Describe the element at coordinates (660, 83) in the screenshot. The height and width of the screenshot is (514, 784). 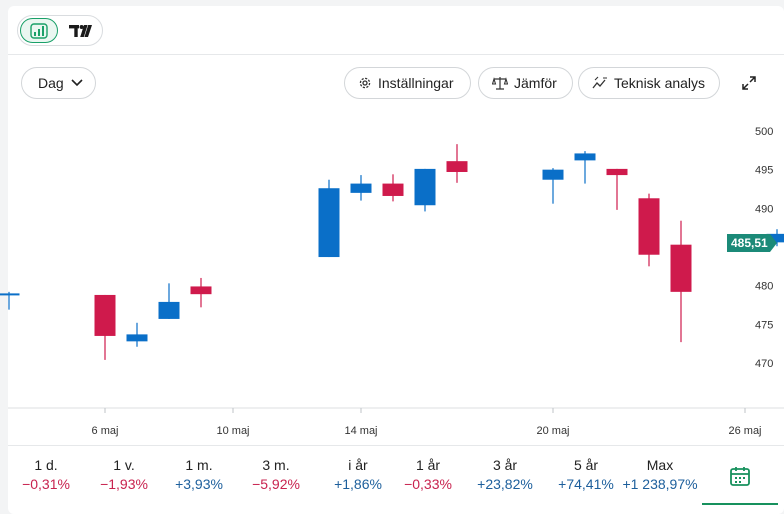
I see `technical-analysis-label: Teknisk analys` at that location.